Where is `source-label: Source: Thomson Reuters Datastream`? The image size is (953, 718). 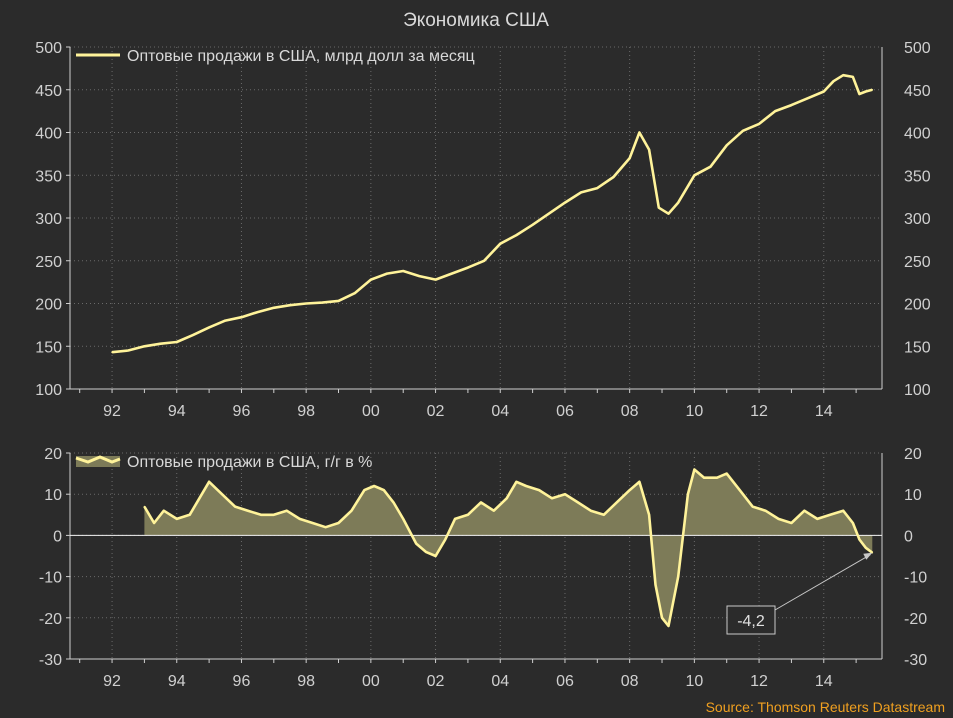
source-label: Source: Thomson Reuters Datastream is located at coordinates (825, 707).